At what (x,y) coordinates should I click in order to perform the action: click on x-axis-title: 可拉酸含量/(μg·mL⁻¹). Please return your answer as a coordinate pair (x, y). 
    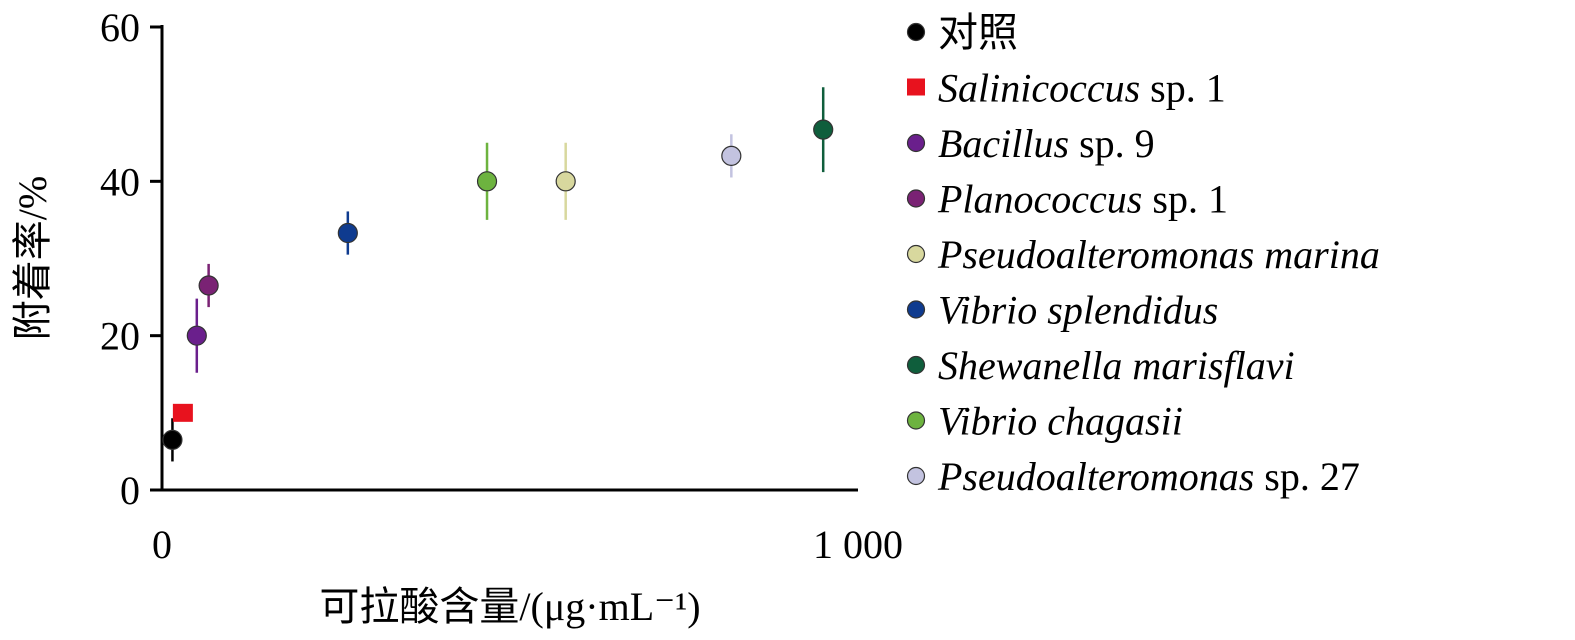
    Looking at the image, I should click on (509, 606).